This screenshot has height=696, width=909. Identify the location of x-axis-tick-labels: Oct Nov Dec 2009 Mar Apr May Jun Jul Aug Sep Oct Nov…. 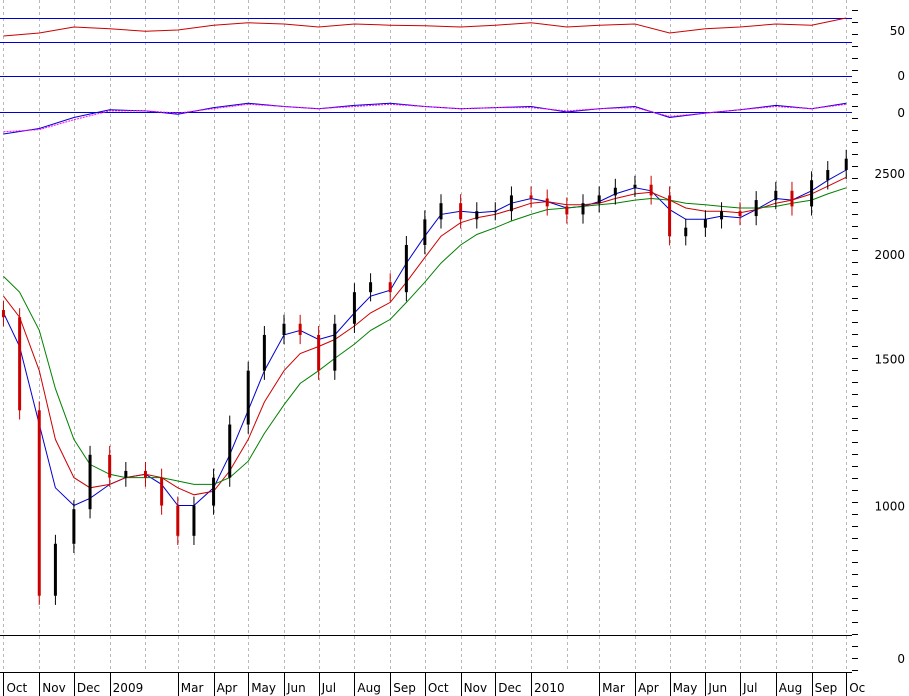
(434, 684).